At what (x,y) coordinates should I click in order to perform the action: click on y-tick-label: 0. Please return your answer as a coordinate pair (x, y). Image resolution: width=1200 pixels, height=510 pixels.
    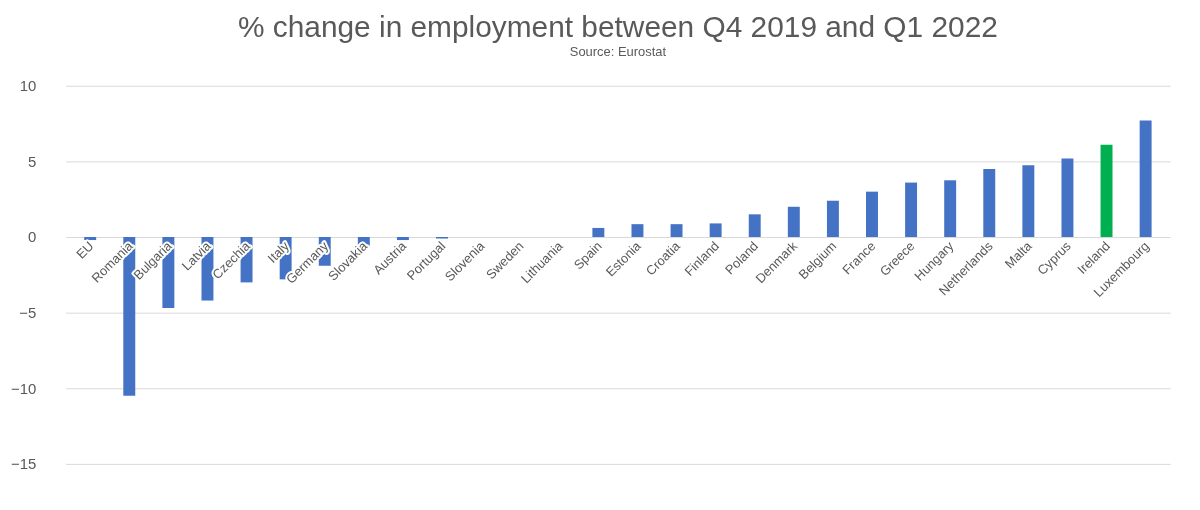
    Looking at the image, I should click on (32, 237).